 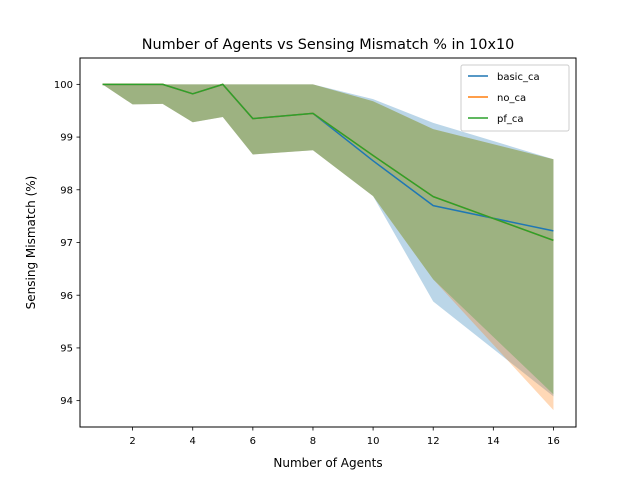 I want to click on legend: basic_ca no_ca pf_ca, so click(x=515, y=98).